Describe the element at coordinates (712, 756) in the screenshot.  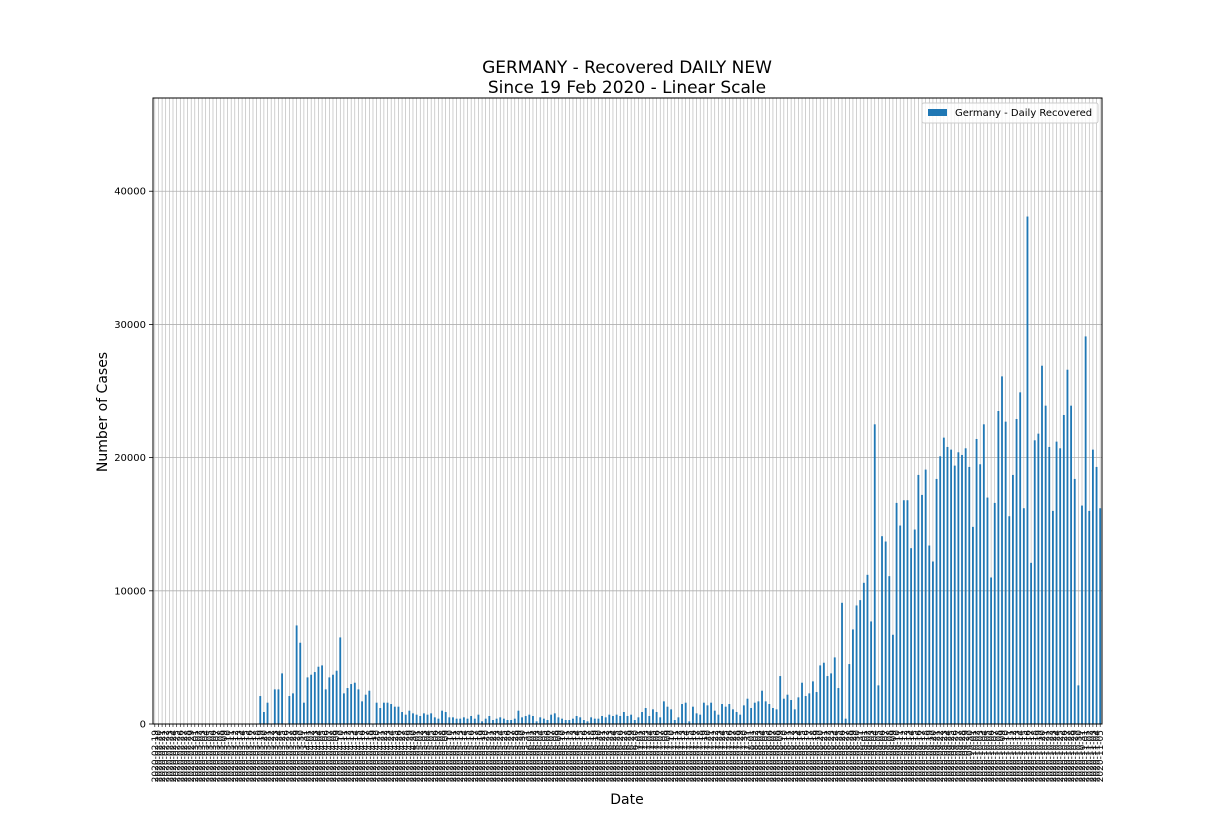
I see `x-tick-label: 2020-07-21` at that location.